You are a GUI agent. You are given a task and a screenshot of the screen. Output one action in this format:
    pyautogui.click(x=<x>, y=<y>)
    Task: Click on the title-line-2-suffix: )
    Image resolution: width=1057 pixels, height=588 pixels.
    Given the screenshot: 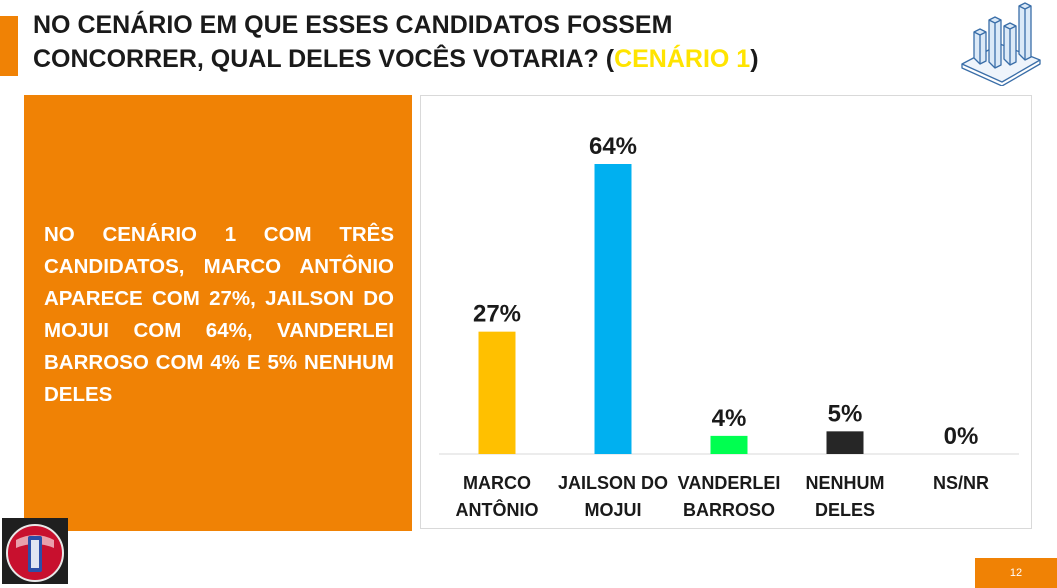 What is the action you would take?
    pyautogui.click(x=754, y=59)
    